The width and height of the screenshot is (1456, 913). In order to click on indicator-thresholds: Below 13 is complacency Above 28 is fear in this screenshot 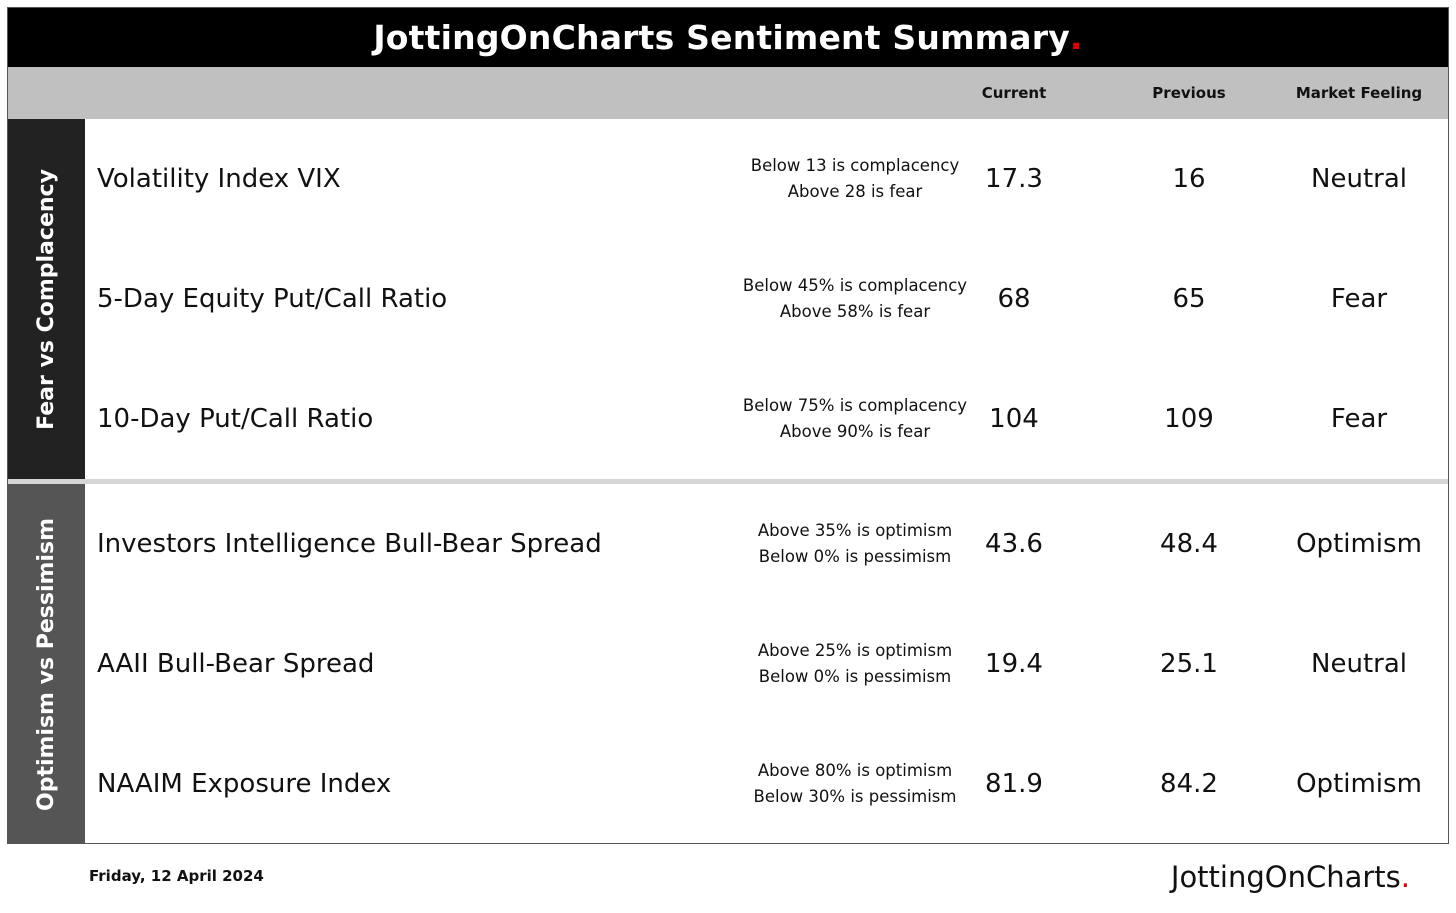, I will do `click(855, 179)`.